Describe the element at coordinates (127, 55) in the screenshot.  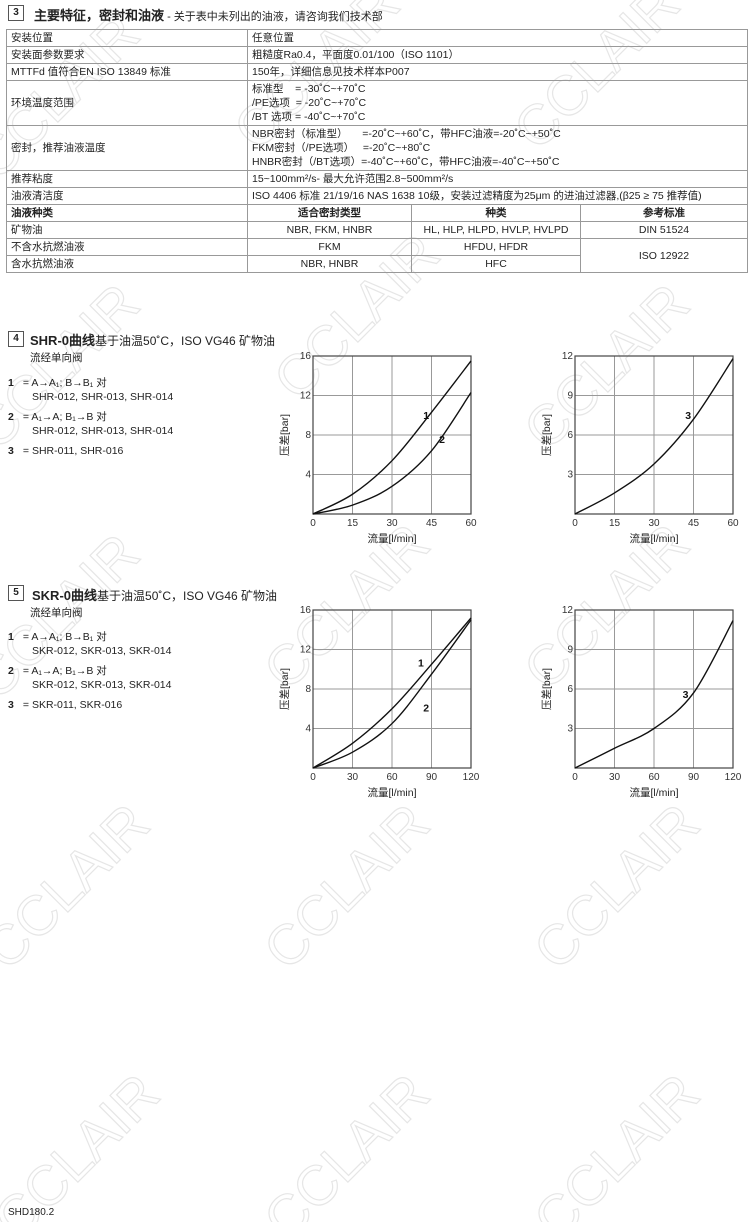
I see `row-label: 安装面参数要求` at that location.